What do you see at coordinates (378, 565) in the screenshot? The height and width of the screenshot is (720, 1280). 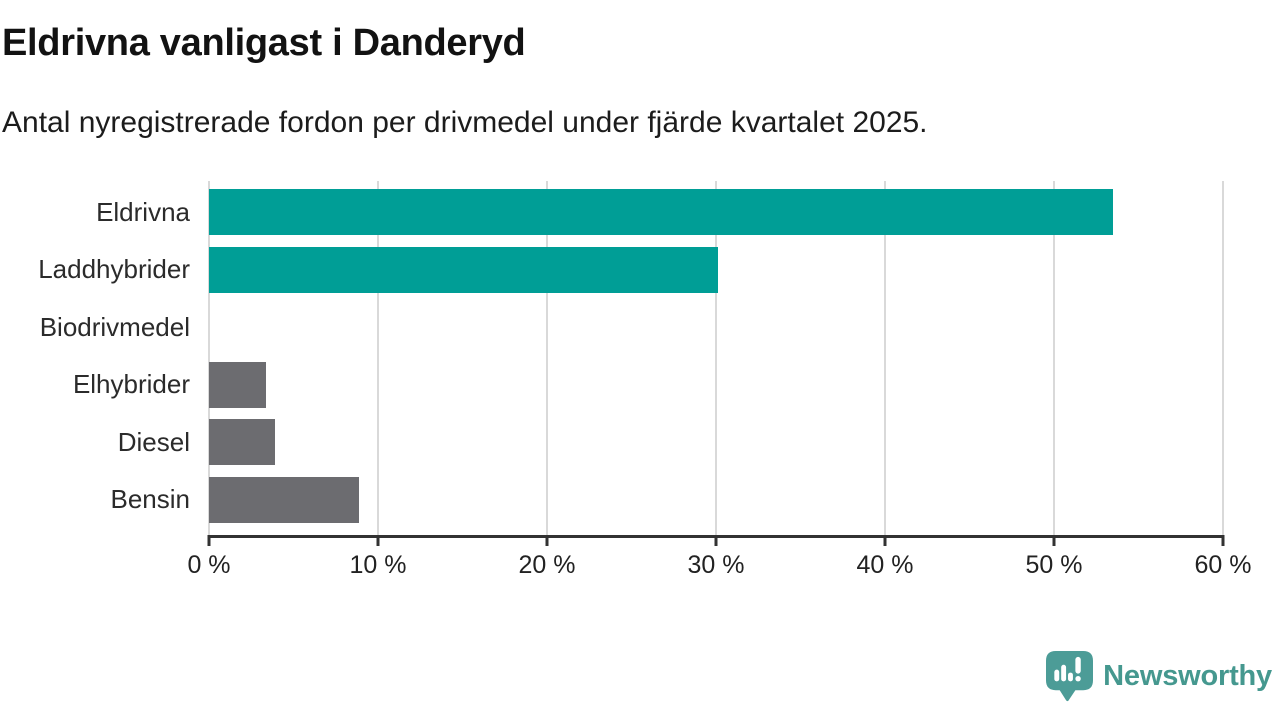 I see `x-tick-label-10: 10 %` at bounding box center [378, 565].